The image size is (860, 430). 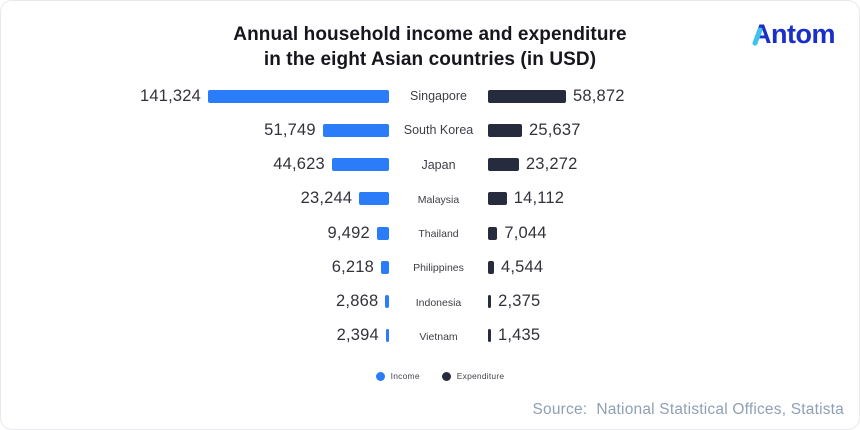 I want to click on chart-row: 51,749 South Korea 25,637, so click(x=430, y=130).